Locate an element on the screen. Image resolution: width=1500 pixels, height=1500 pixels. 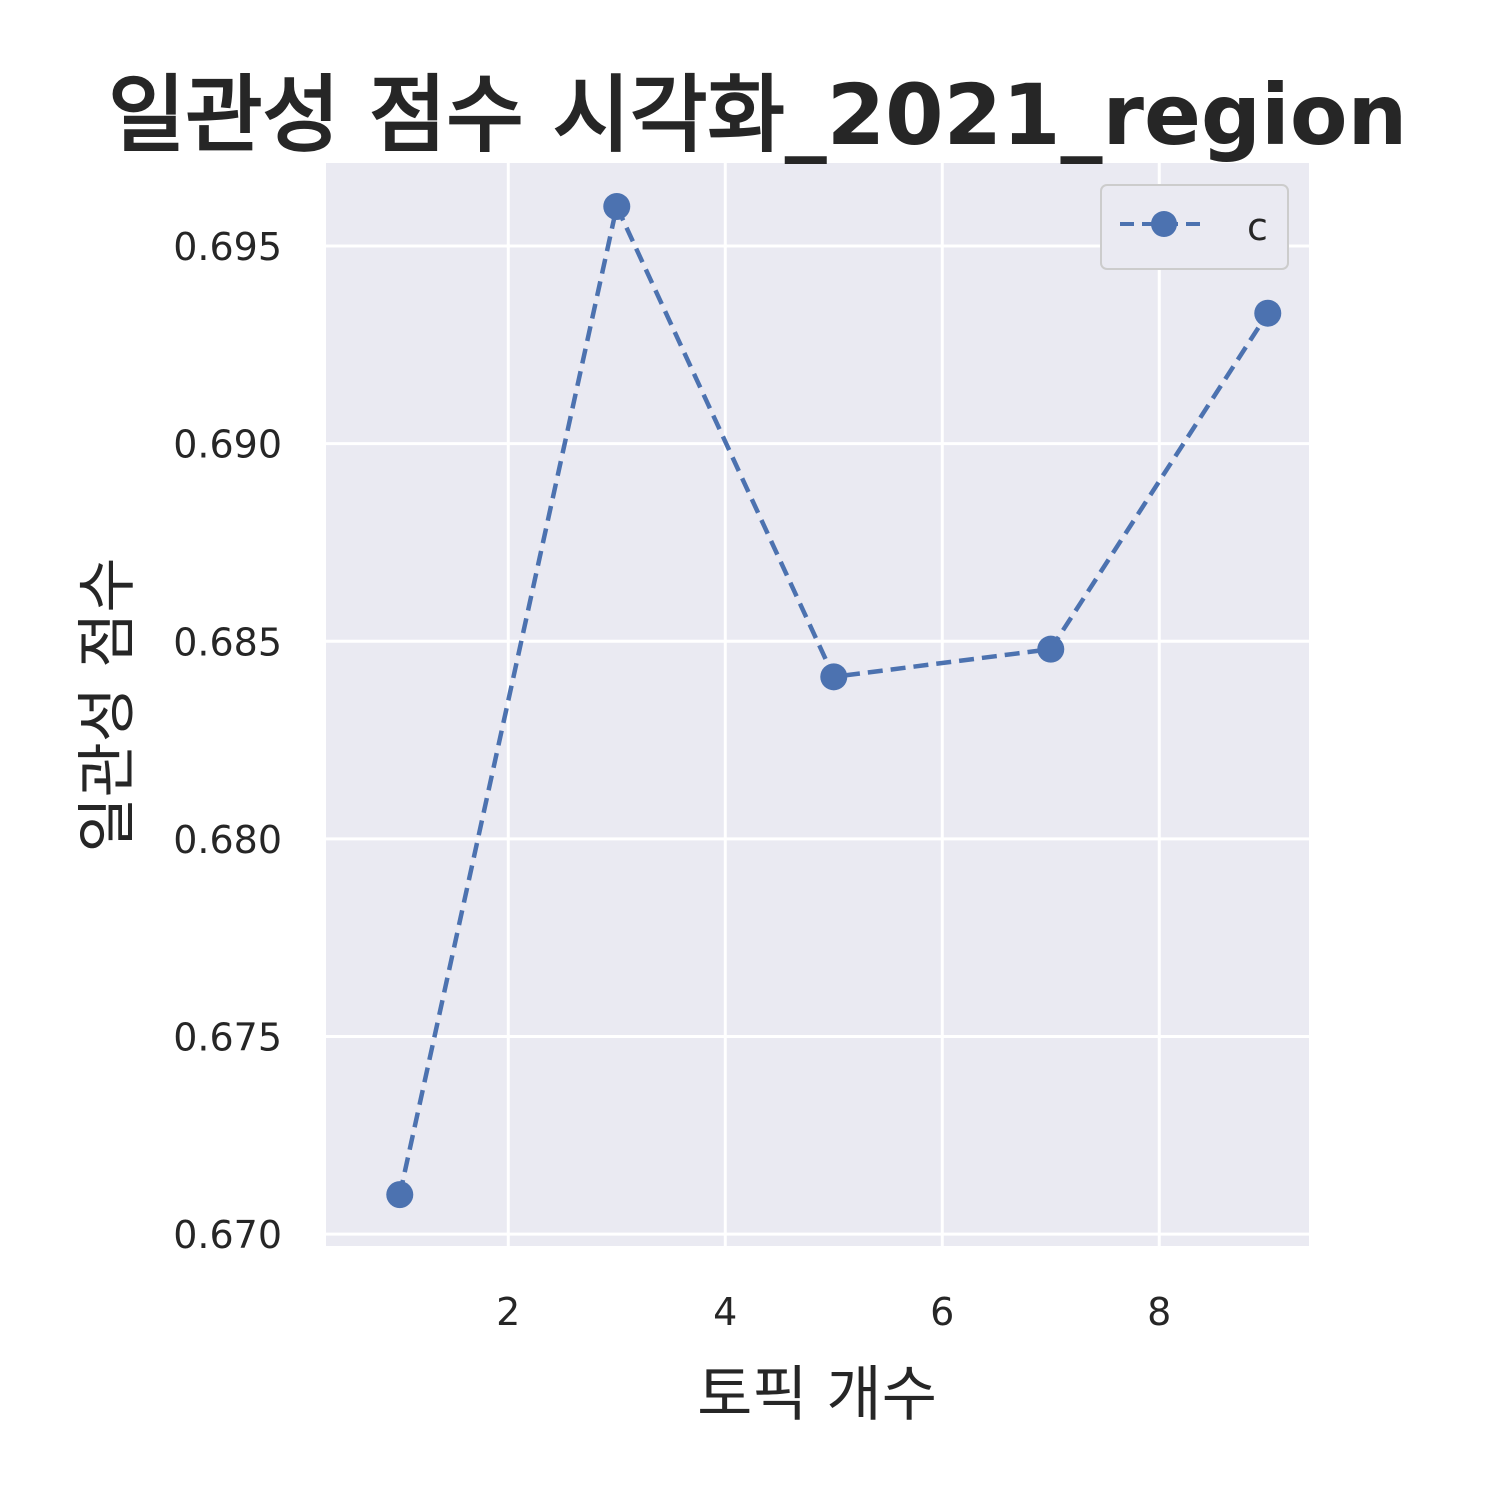
y-tick-label: 0.670 is located at coordinates (227, 1235).